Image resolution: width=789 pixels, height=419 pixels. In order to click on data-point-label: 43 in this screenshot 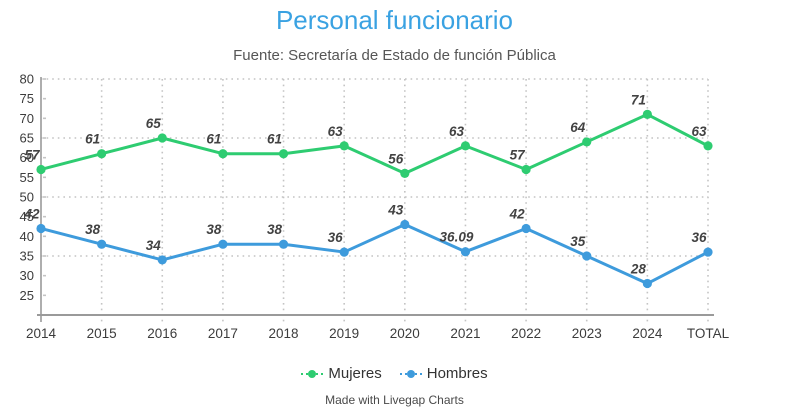, I will do `click(395, 210)`.